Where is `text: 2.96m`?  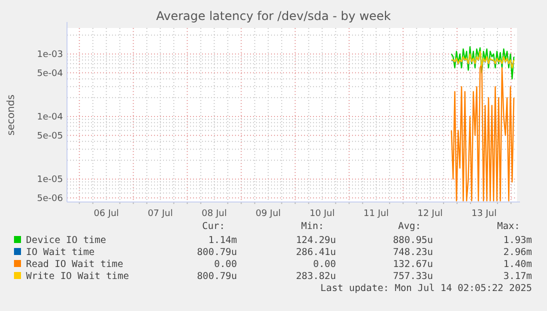 text: 2.96m is located at coordinates (517, 252).